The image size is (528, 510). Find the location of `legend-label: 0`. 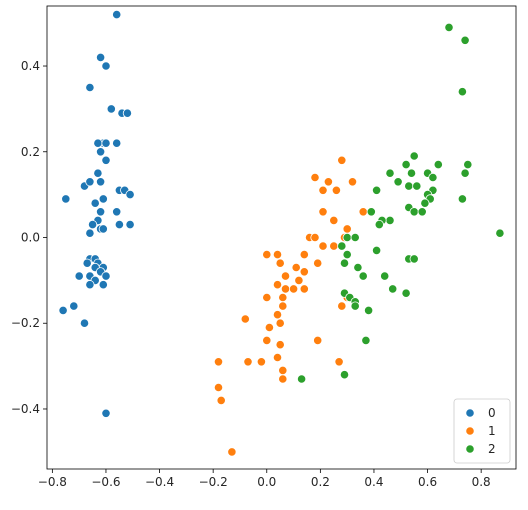

legend-label: 0 is located at coordinates (492, 413).